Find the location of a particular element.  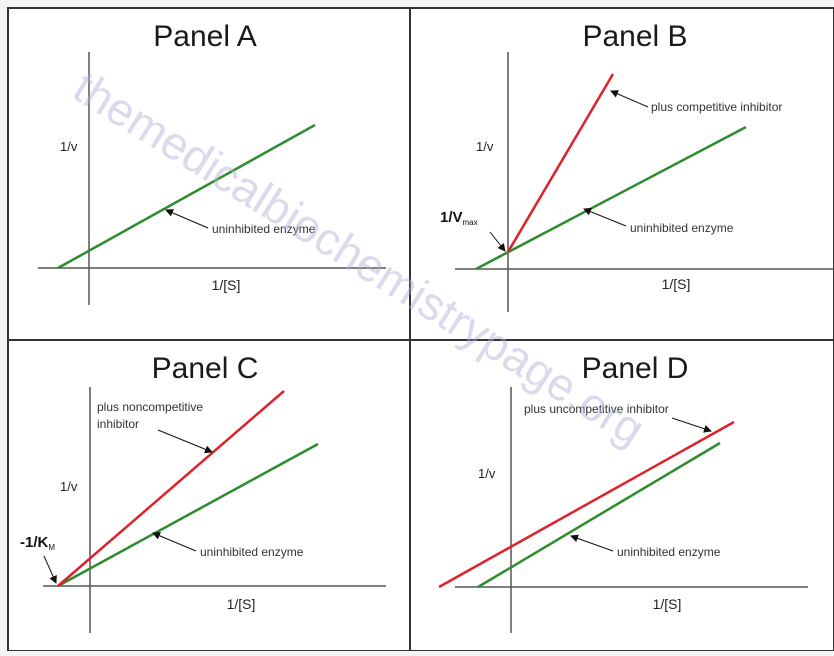

panel-c-noncompetitive-label-2: inhibitor is located at coordinates (118, 424).